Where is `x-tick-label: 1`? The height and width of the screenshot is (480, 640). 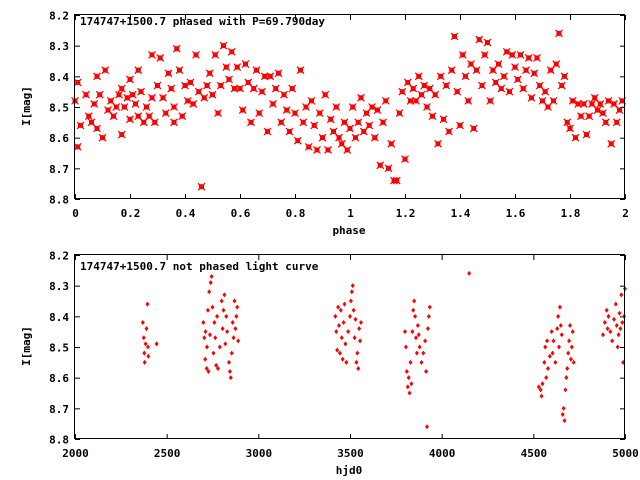
x-tick-label: 1 is located at coordinates (350, 213).